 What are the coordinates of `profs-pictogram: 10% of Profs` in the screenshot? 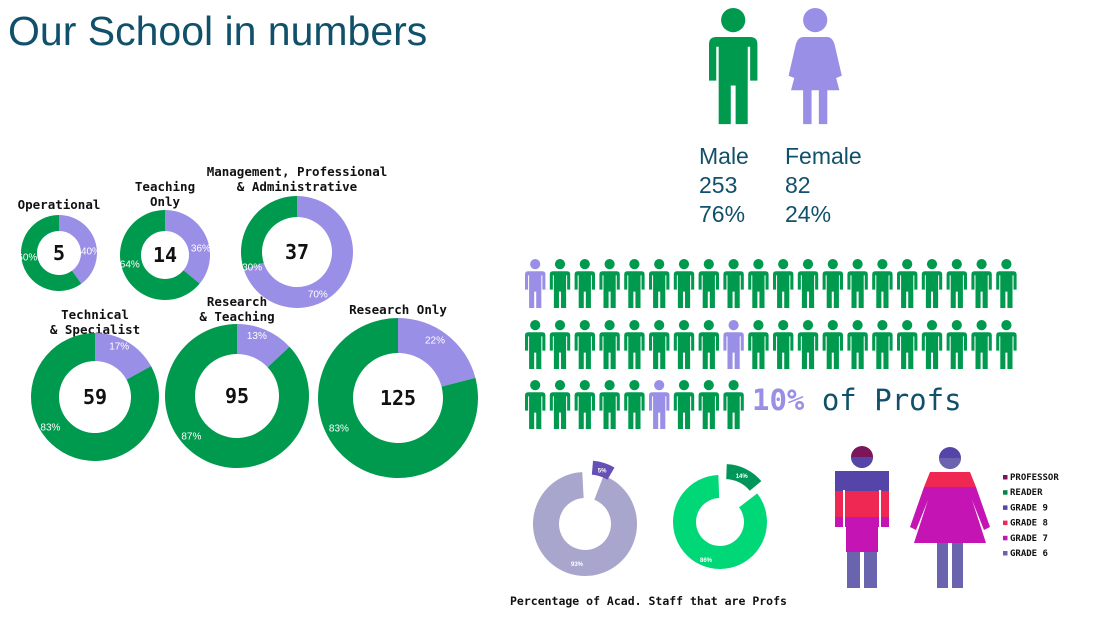 It's located at (771, 344).